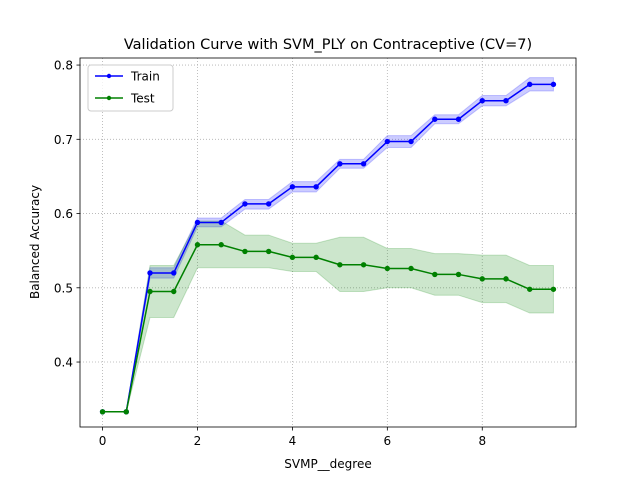 The width and height of the screenshot is (640, 485). Describe the element at coordinates (63, 140) in the screenshot. I see `y-tick-label: 0.7` at that location.